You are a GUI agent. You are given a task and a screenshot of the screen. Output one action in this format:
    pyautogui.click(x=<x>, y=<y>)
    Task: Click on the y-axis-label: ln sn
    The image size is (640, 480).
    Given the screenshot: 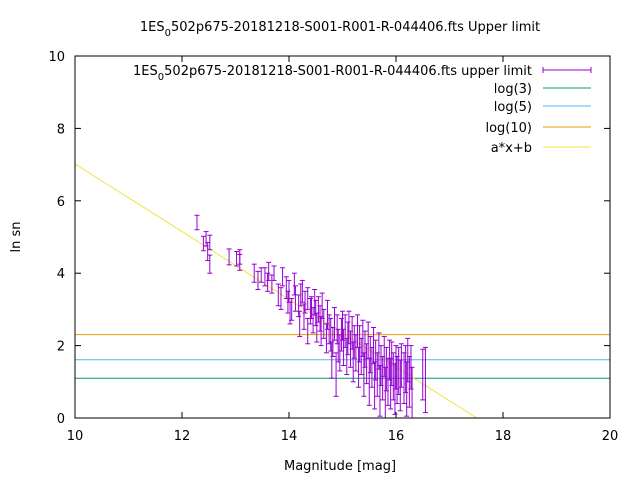 What is the action you would take?
    pyautogui.click(x=16, y=237)
    